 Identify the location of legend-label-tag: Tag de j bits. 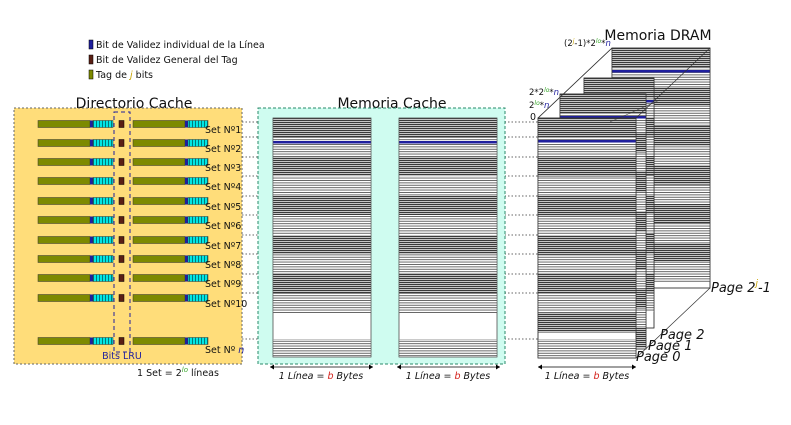
(124, 75).